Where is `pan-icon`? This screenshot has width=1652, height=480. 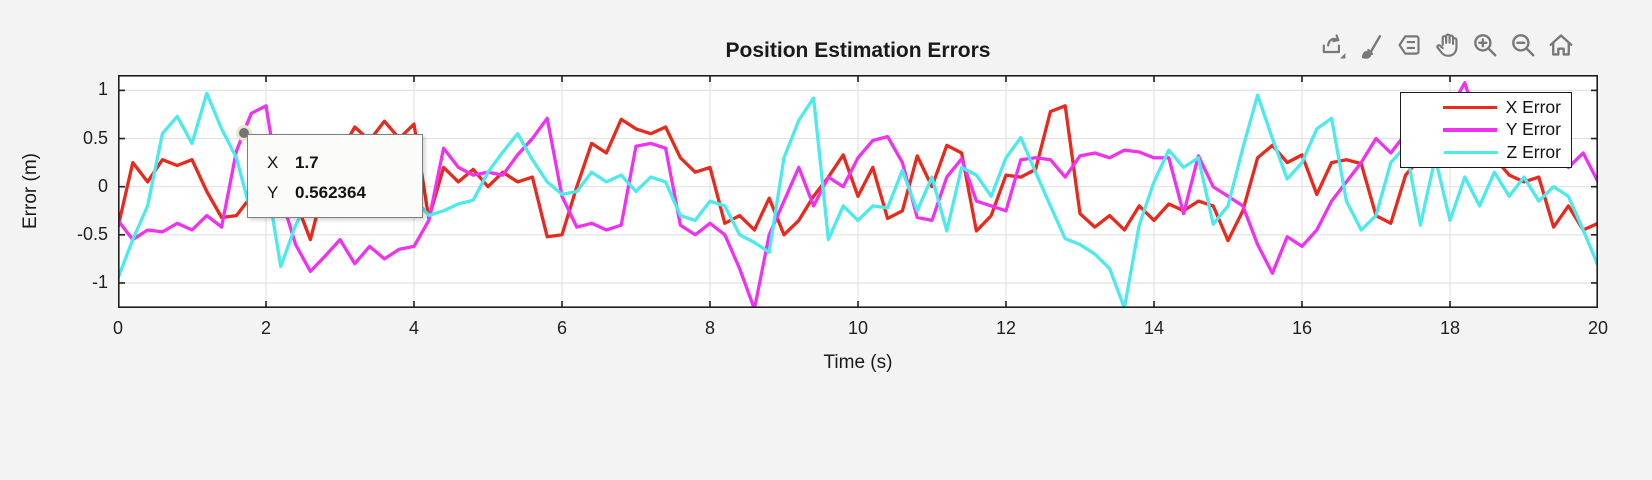
pan-icon is located at coordinates (1447, 44).